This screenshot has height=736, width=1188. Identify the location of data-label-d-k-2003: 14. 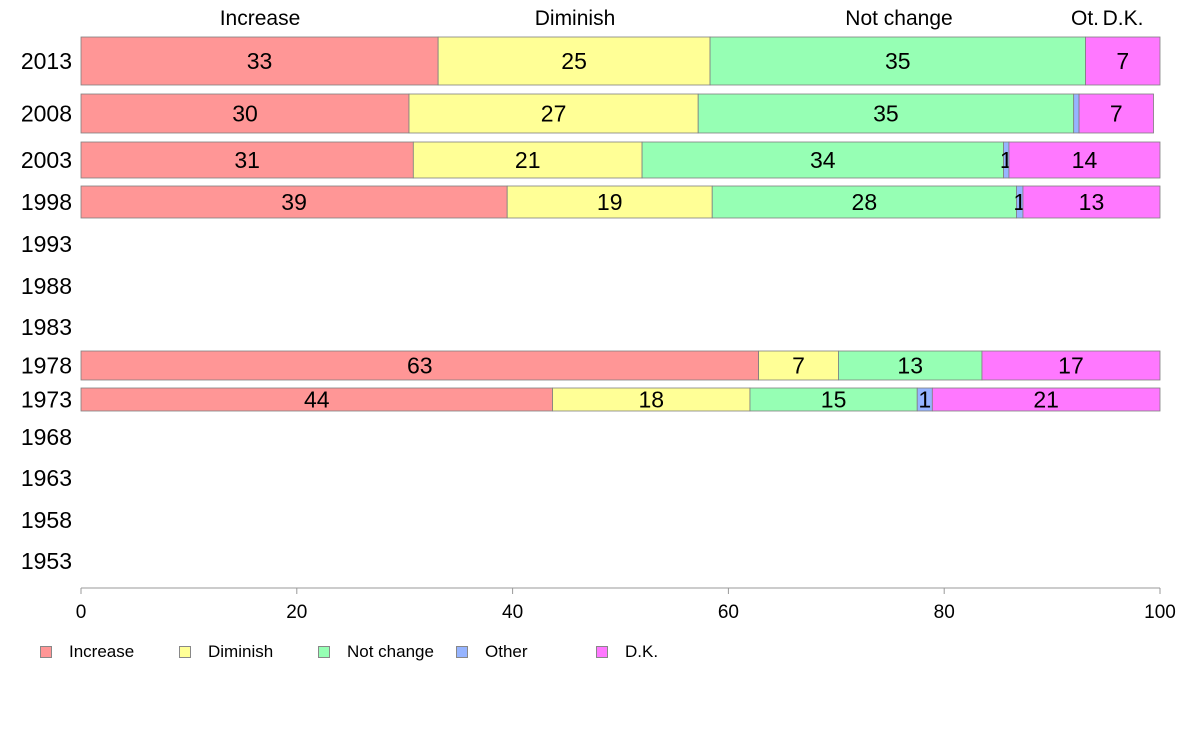
(1085, 160).